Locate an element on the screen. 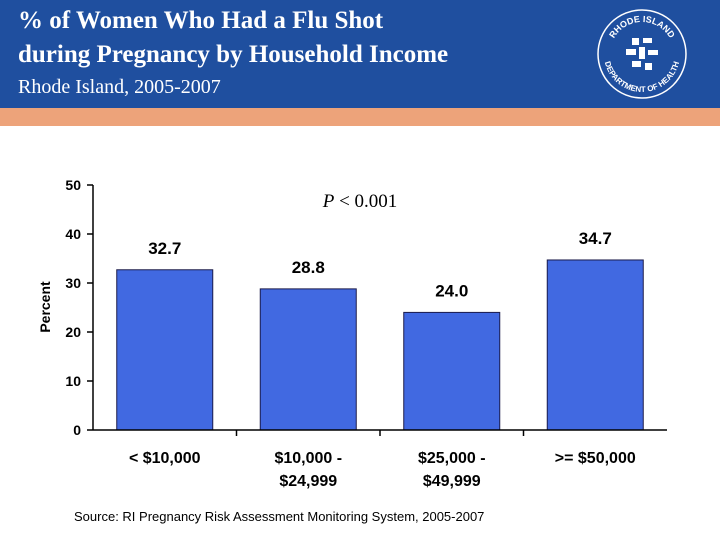 This screenshot has width=720, height=540. value-label-4: 34.7 is located at coordinates (595, 238).